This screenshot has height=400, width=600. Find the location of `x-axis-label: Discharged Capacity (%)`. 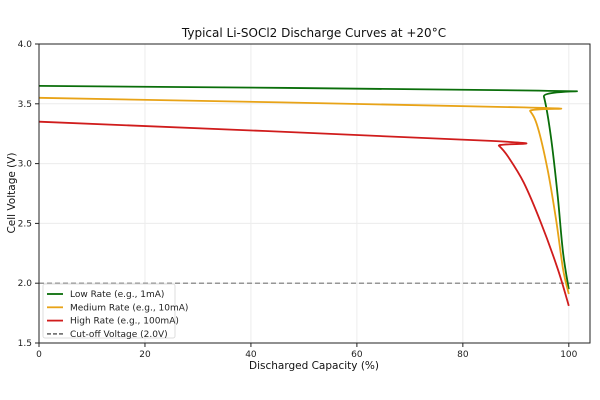

x-axis-label: Discharged Capacity (%) is located at coordinates (314, 366).